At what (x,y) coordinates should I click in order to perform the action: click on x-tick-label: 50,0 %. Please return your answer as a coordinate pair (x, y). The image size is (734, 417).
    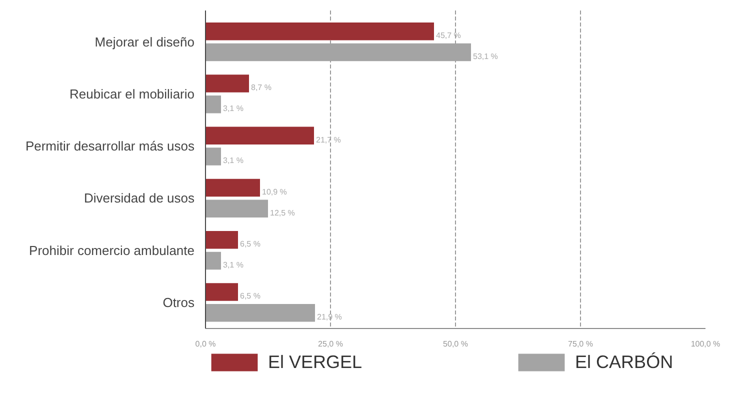
    Looking at the image, I should click on (455, 344).